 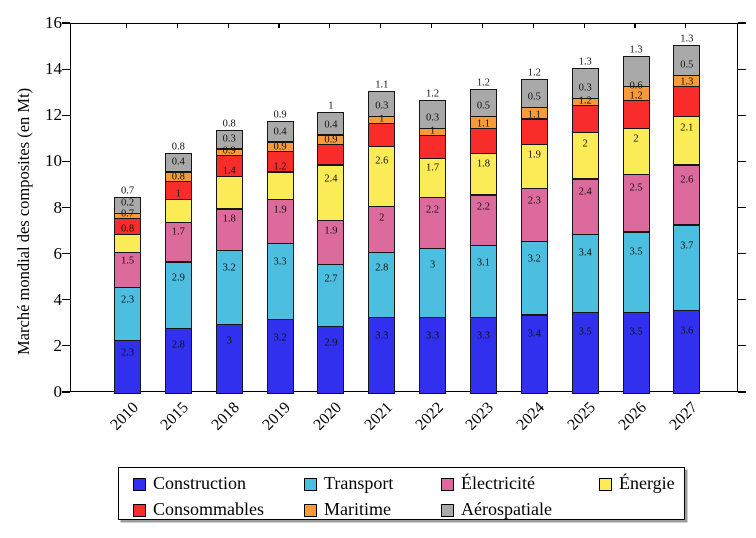 What do you see at coordinates (310, 484) in the screenshot?
I see `legend-swatch-transport` at bounding box center [310, 484].